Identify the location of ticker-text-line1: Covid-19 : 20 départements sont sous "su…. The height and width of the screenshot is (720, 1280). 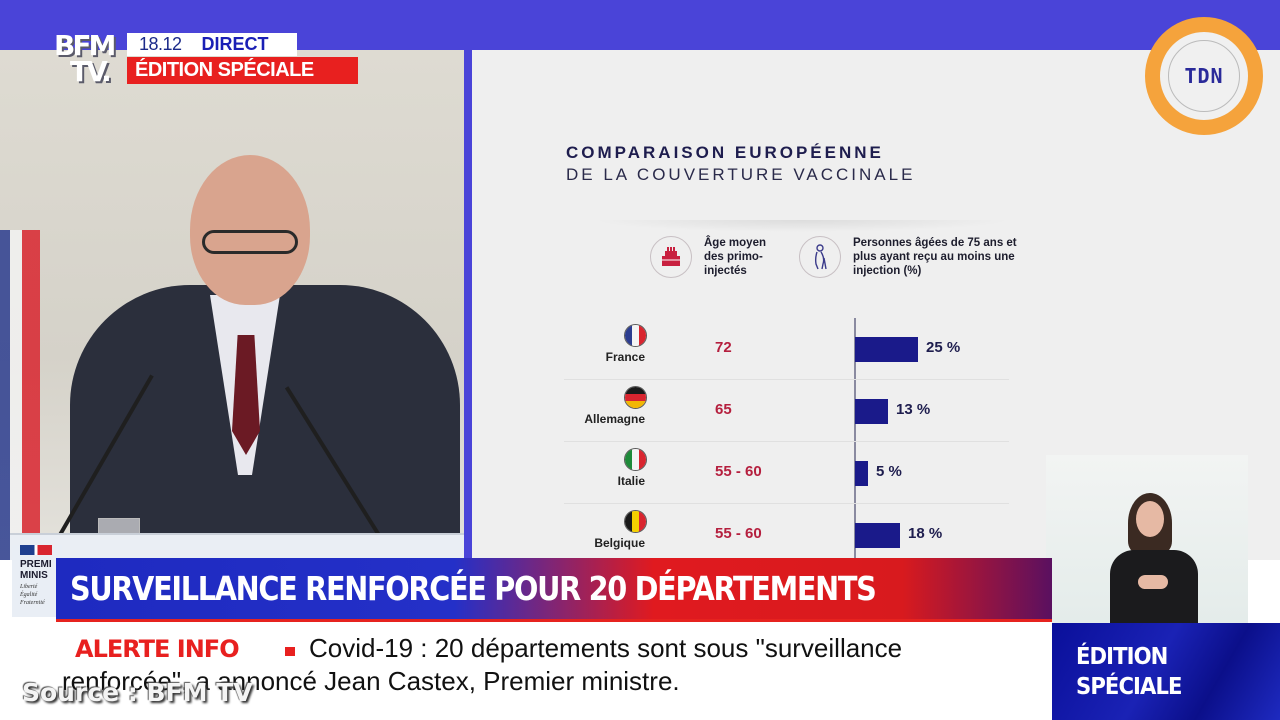
(606, 648).